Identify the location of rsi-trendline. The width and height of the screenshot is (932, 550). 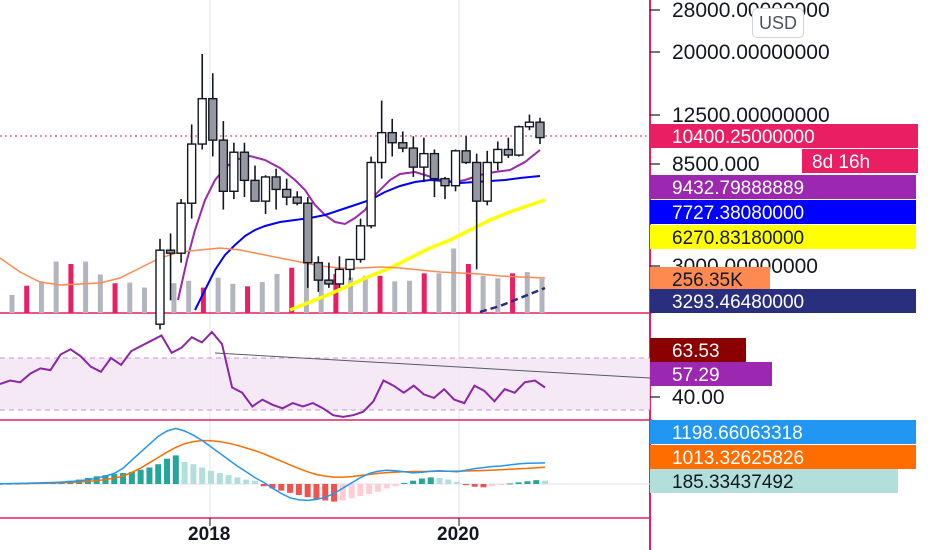
(432, 365).